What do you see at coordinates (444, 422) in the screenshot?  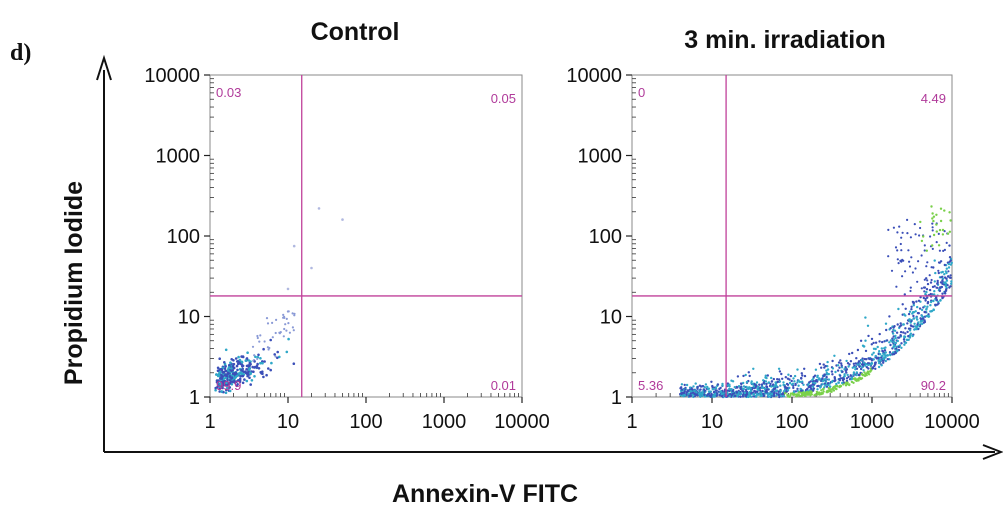 I see `x-tick-label: 1000` at bounding box center [444, 422].